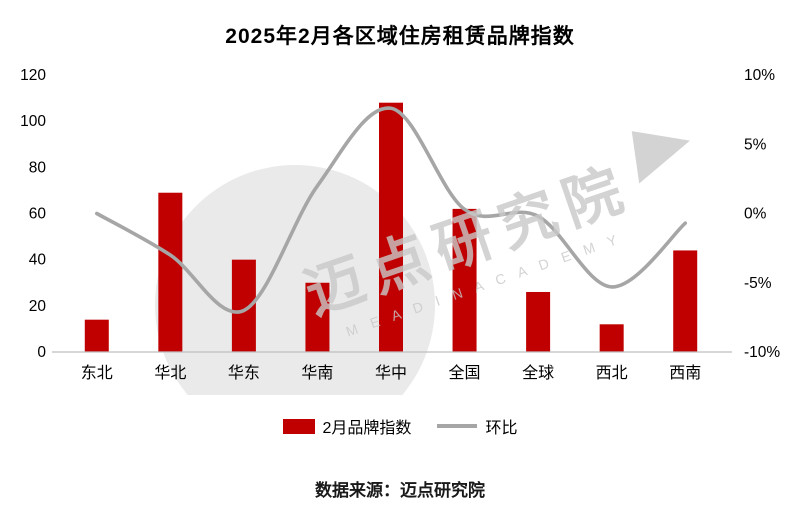 The height and width of the screenshot is (524, 800). Describe the element at coordinates (762, 352) in the screenshot. I see `y-axis-tick-right-0: -10%` at that location.